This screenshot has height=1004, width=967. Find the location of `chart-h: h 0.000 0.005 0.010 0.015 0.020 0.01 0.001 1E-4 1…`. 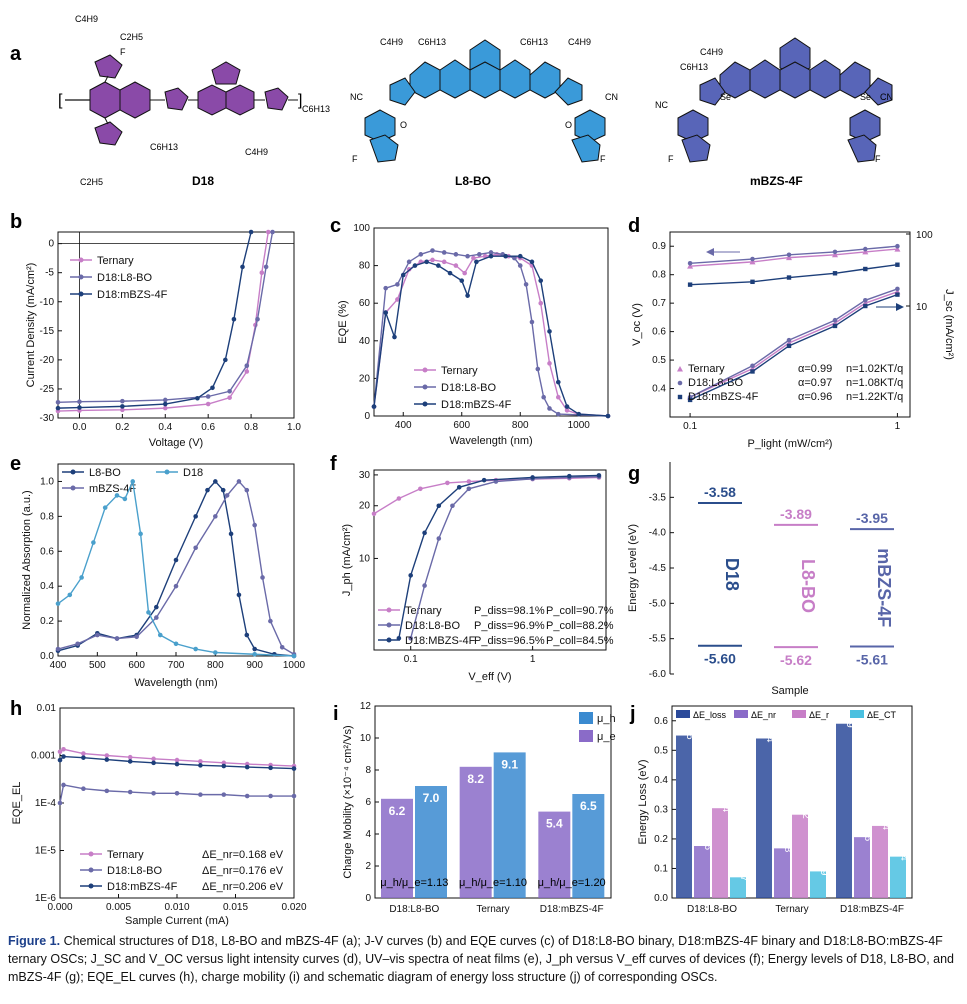

chart-h: h 0.000 0.005 0.010 0.015 0.020 0.01 0.001 1E-4 1… is located at coordinates (158, 812).